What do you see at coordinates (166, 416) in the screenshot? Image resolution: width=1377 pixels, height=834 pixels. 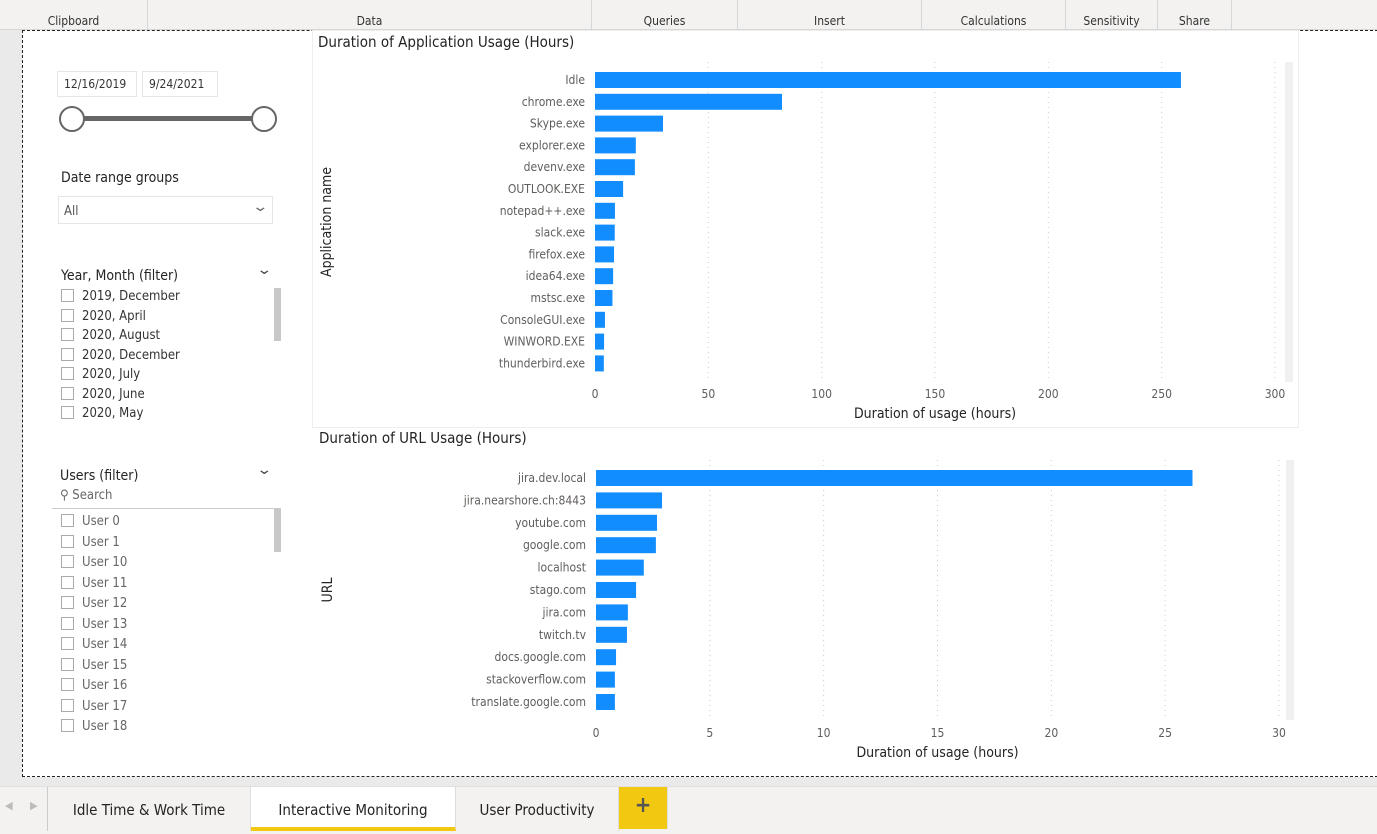 I see `list-item: 2020, May` at bounding box center [166, 416].